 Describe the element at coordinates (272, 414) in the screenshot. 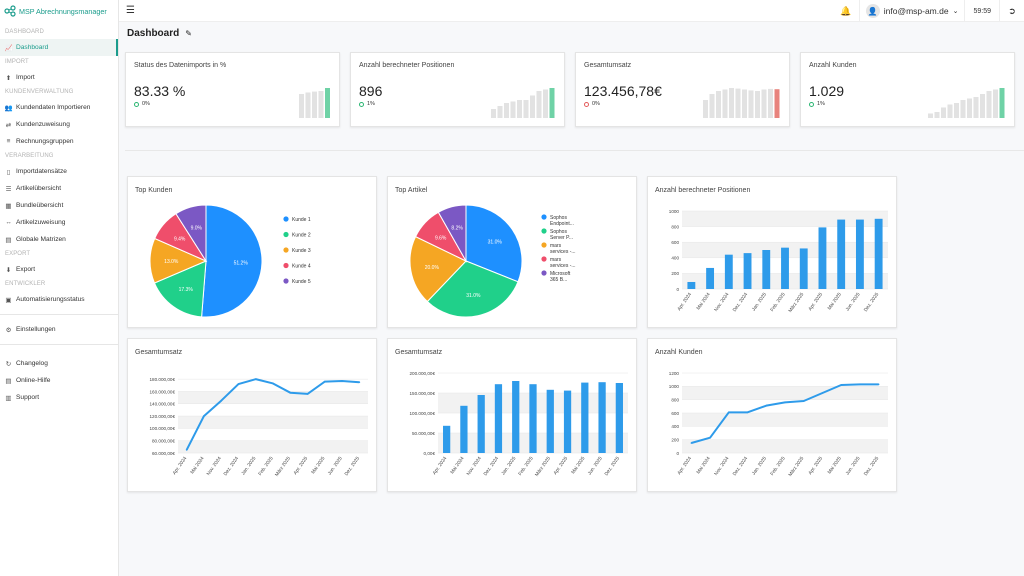

I see `series-line` at that location.